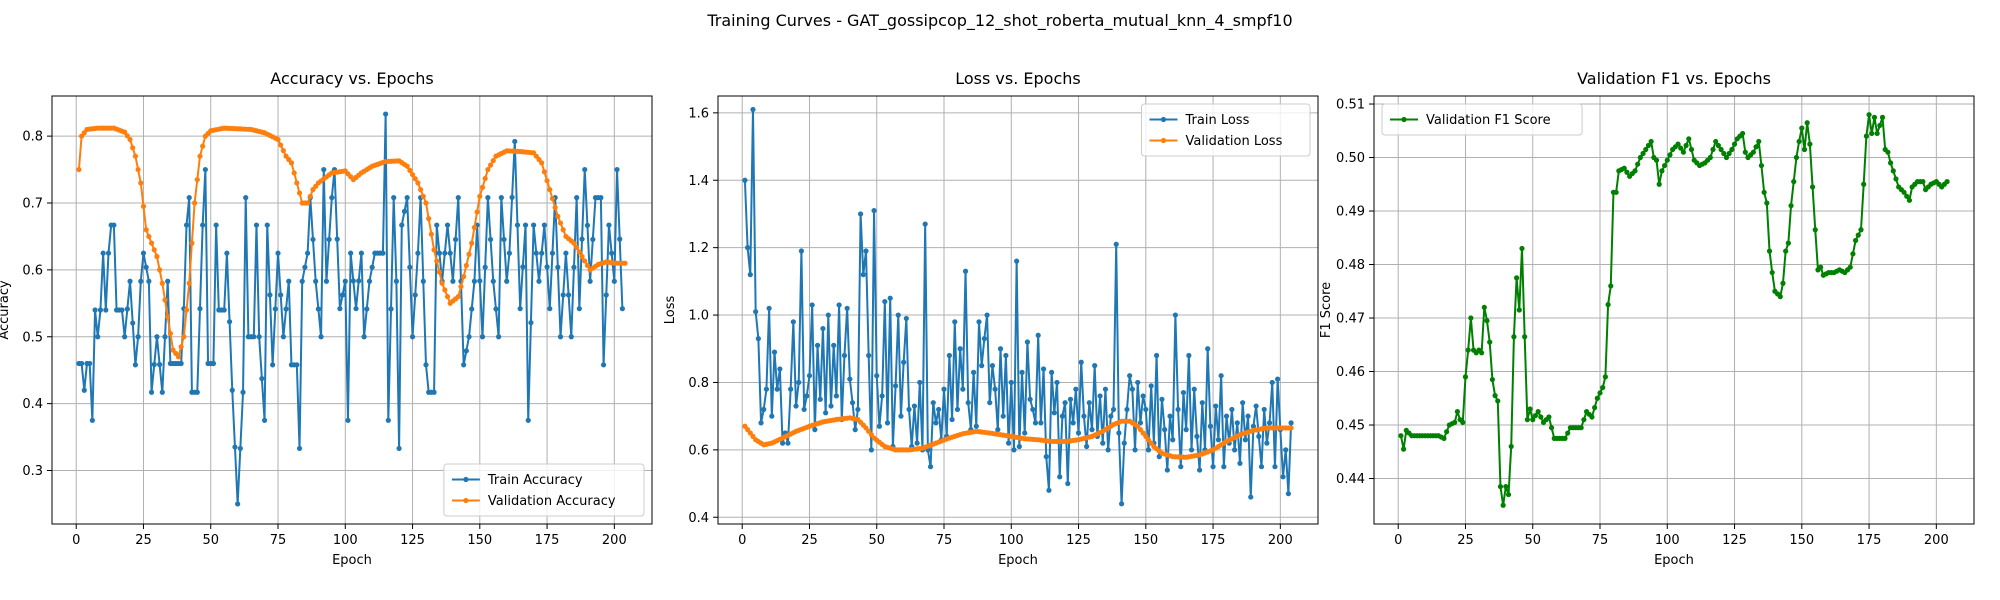 The height and width of the screenshot is (600, 2000). What do you see at coordinates (1280, 540) in the screenshot?
I see `x-tick-label: 200` at bounding box center [1280, 540].